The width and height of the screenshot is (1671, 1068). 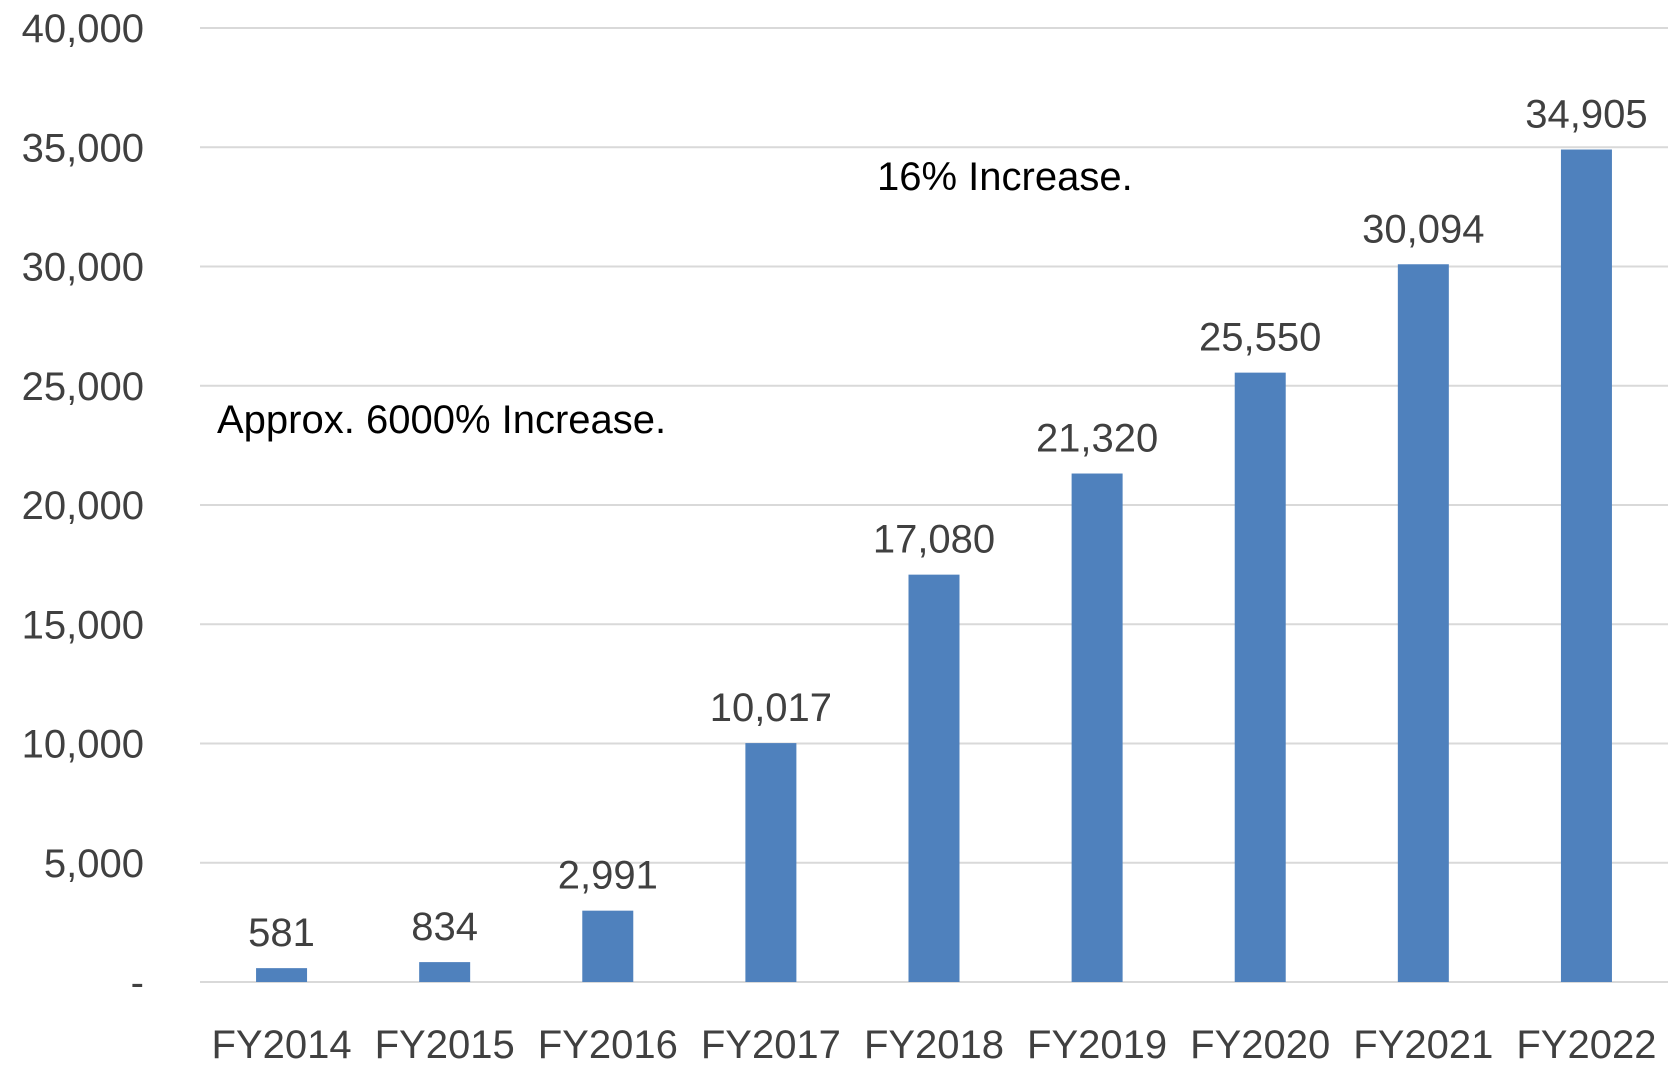 I want to click on data-label: 834, so click(x=444, y=927).